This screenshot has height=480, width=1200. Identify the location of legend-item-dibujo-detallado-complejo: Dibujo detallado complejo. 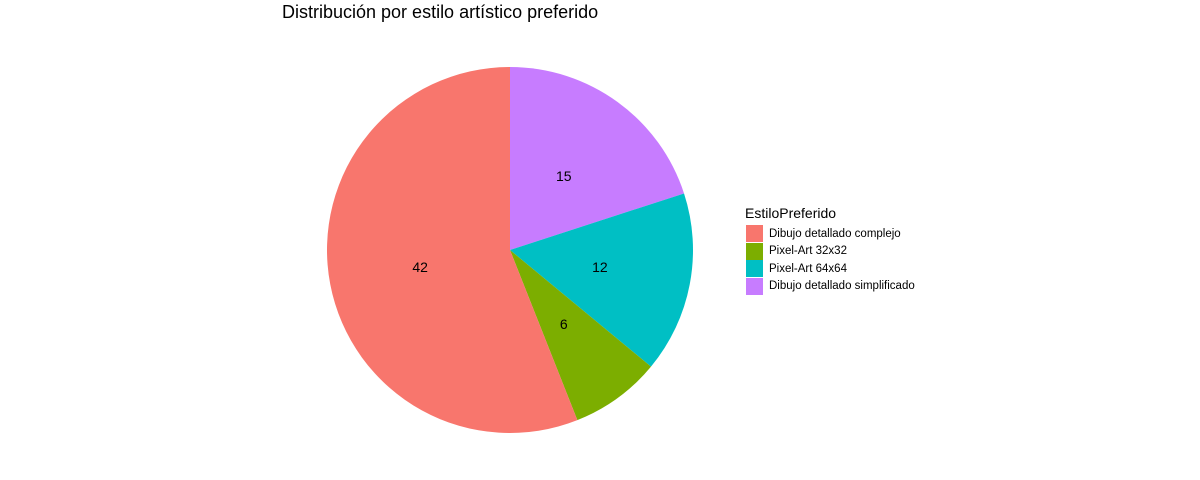
(830, 234).